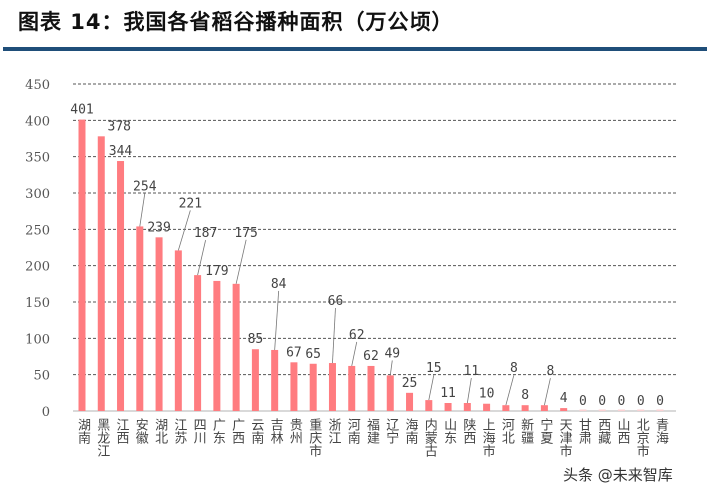  I want to click on data-label: 179, so click(216, 271).